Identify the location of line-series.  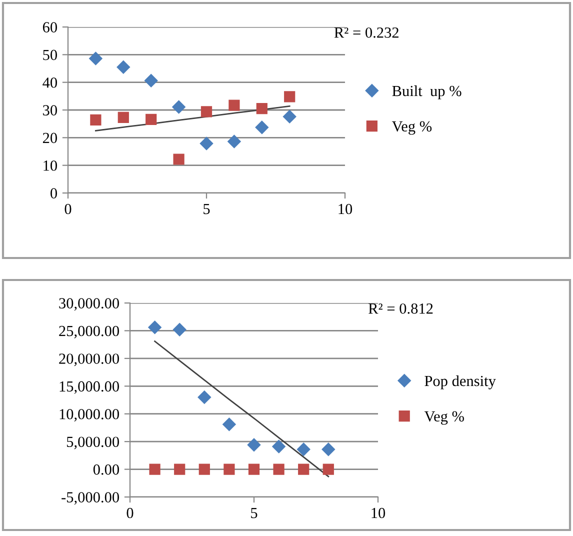
(242, 409).